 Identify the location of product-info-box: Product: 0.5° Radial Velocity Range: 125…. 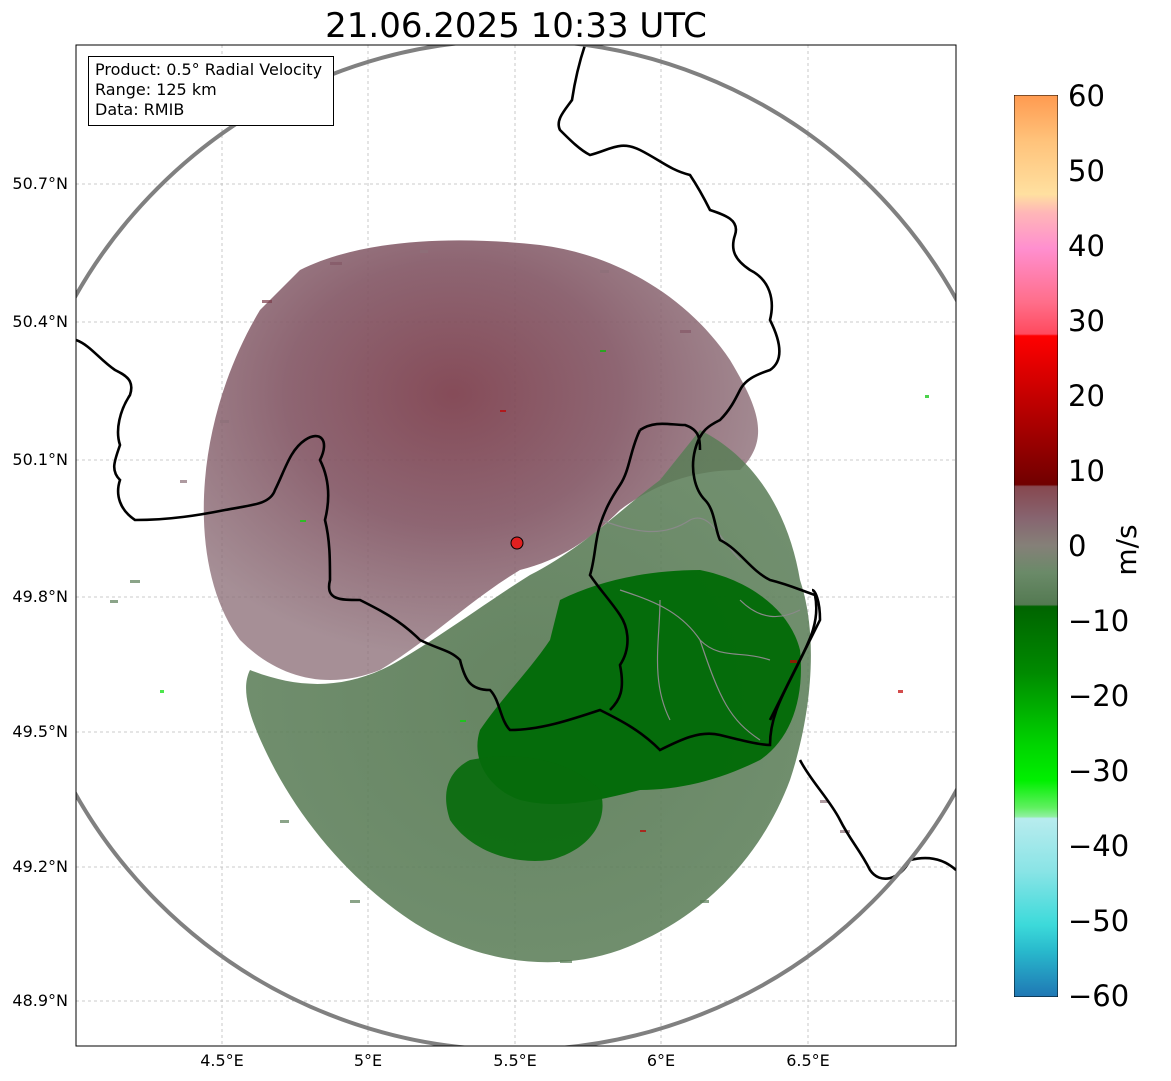
(211, 91).